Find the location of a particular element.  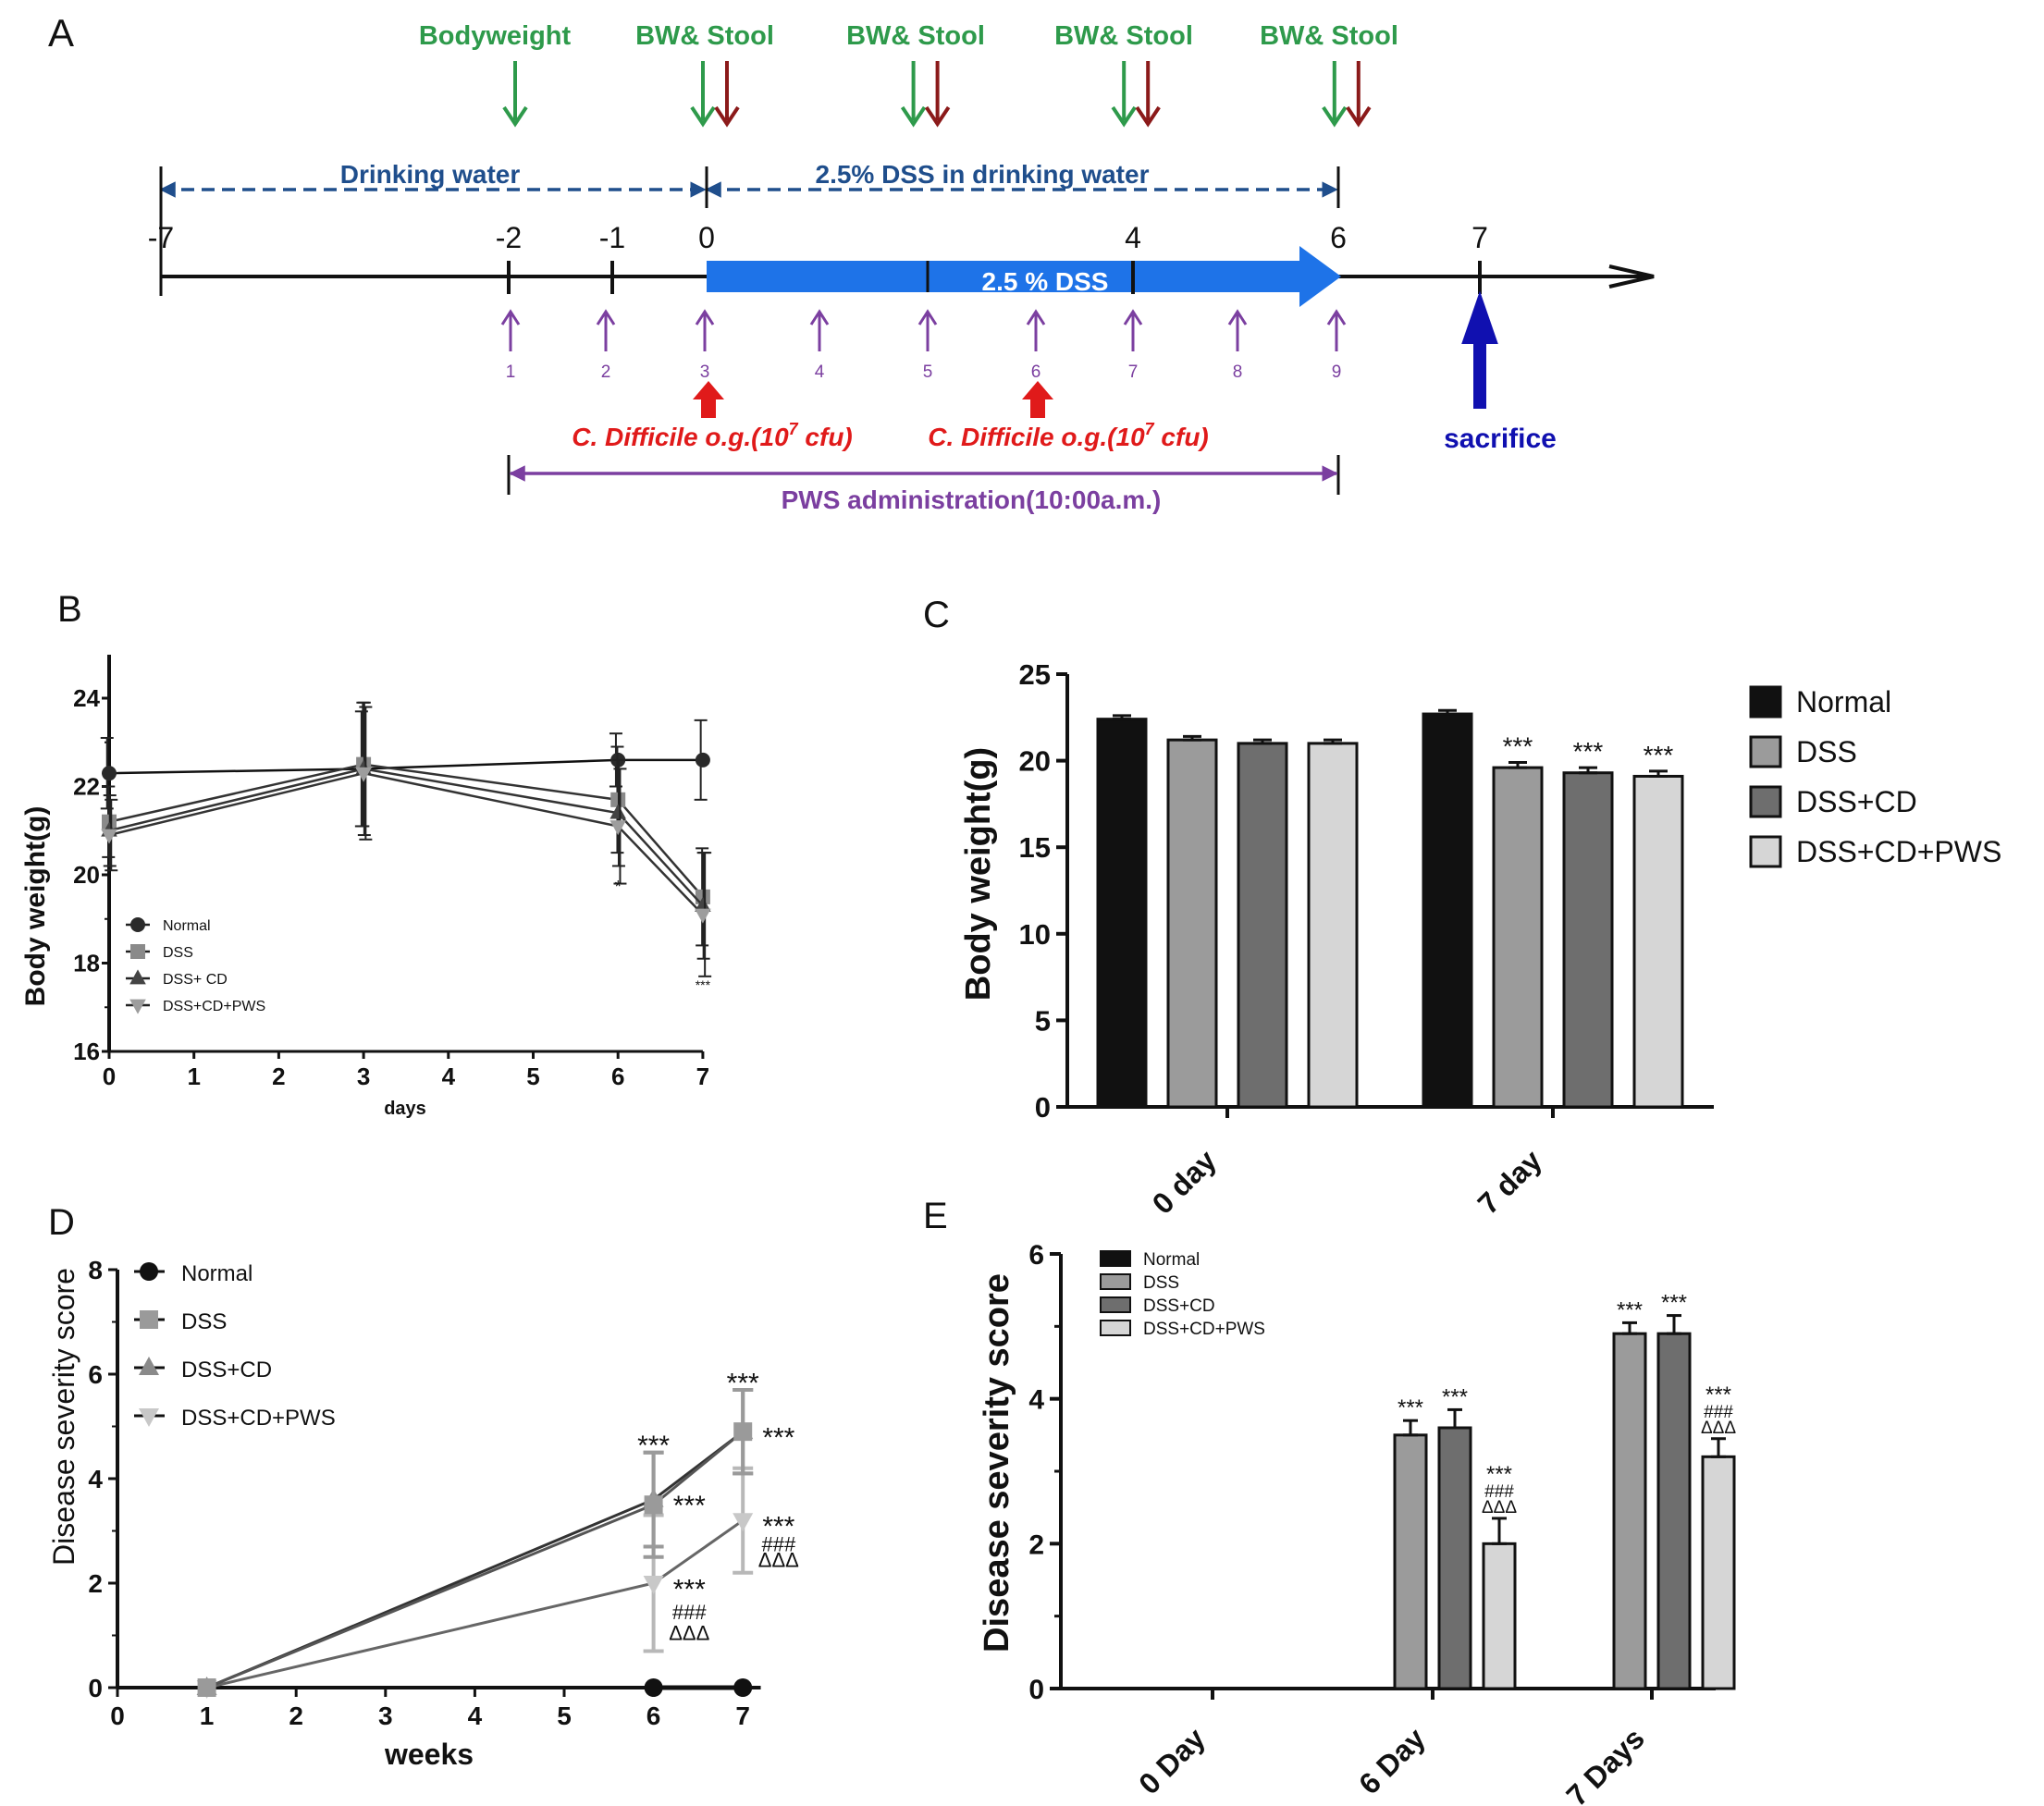

e-annotation-5-2: ΔΔΔ is located at coordinates (1718, 1428).